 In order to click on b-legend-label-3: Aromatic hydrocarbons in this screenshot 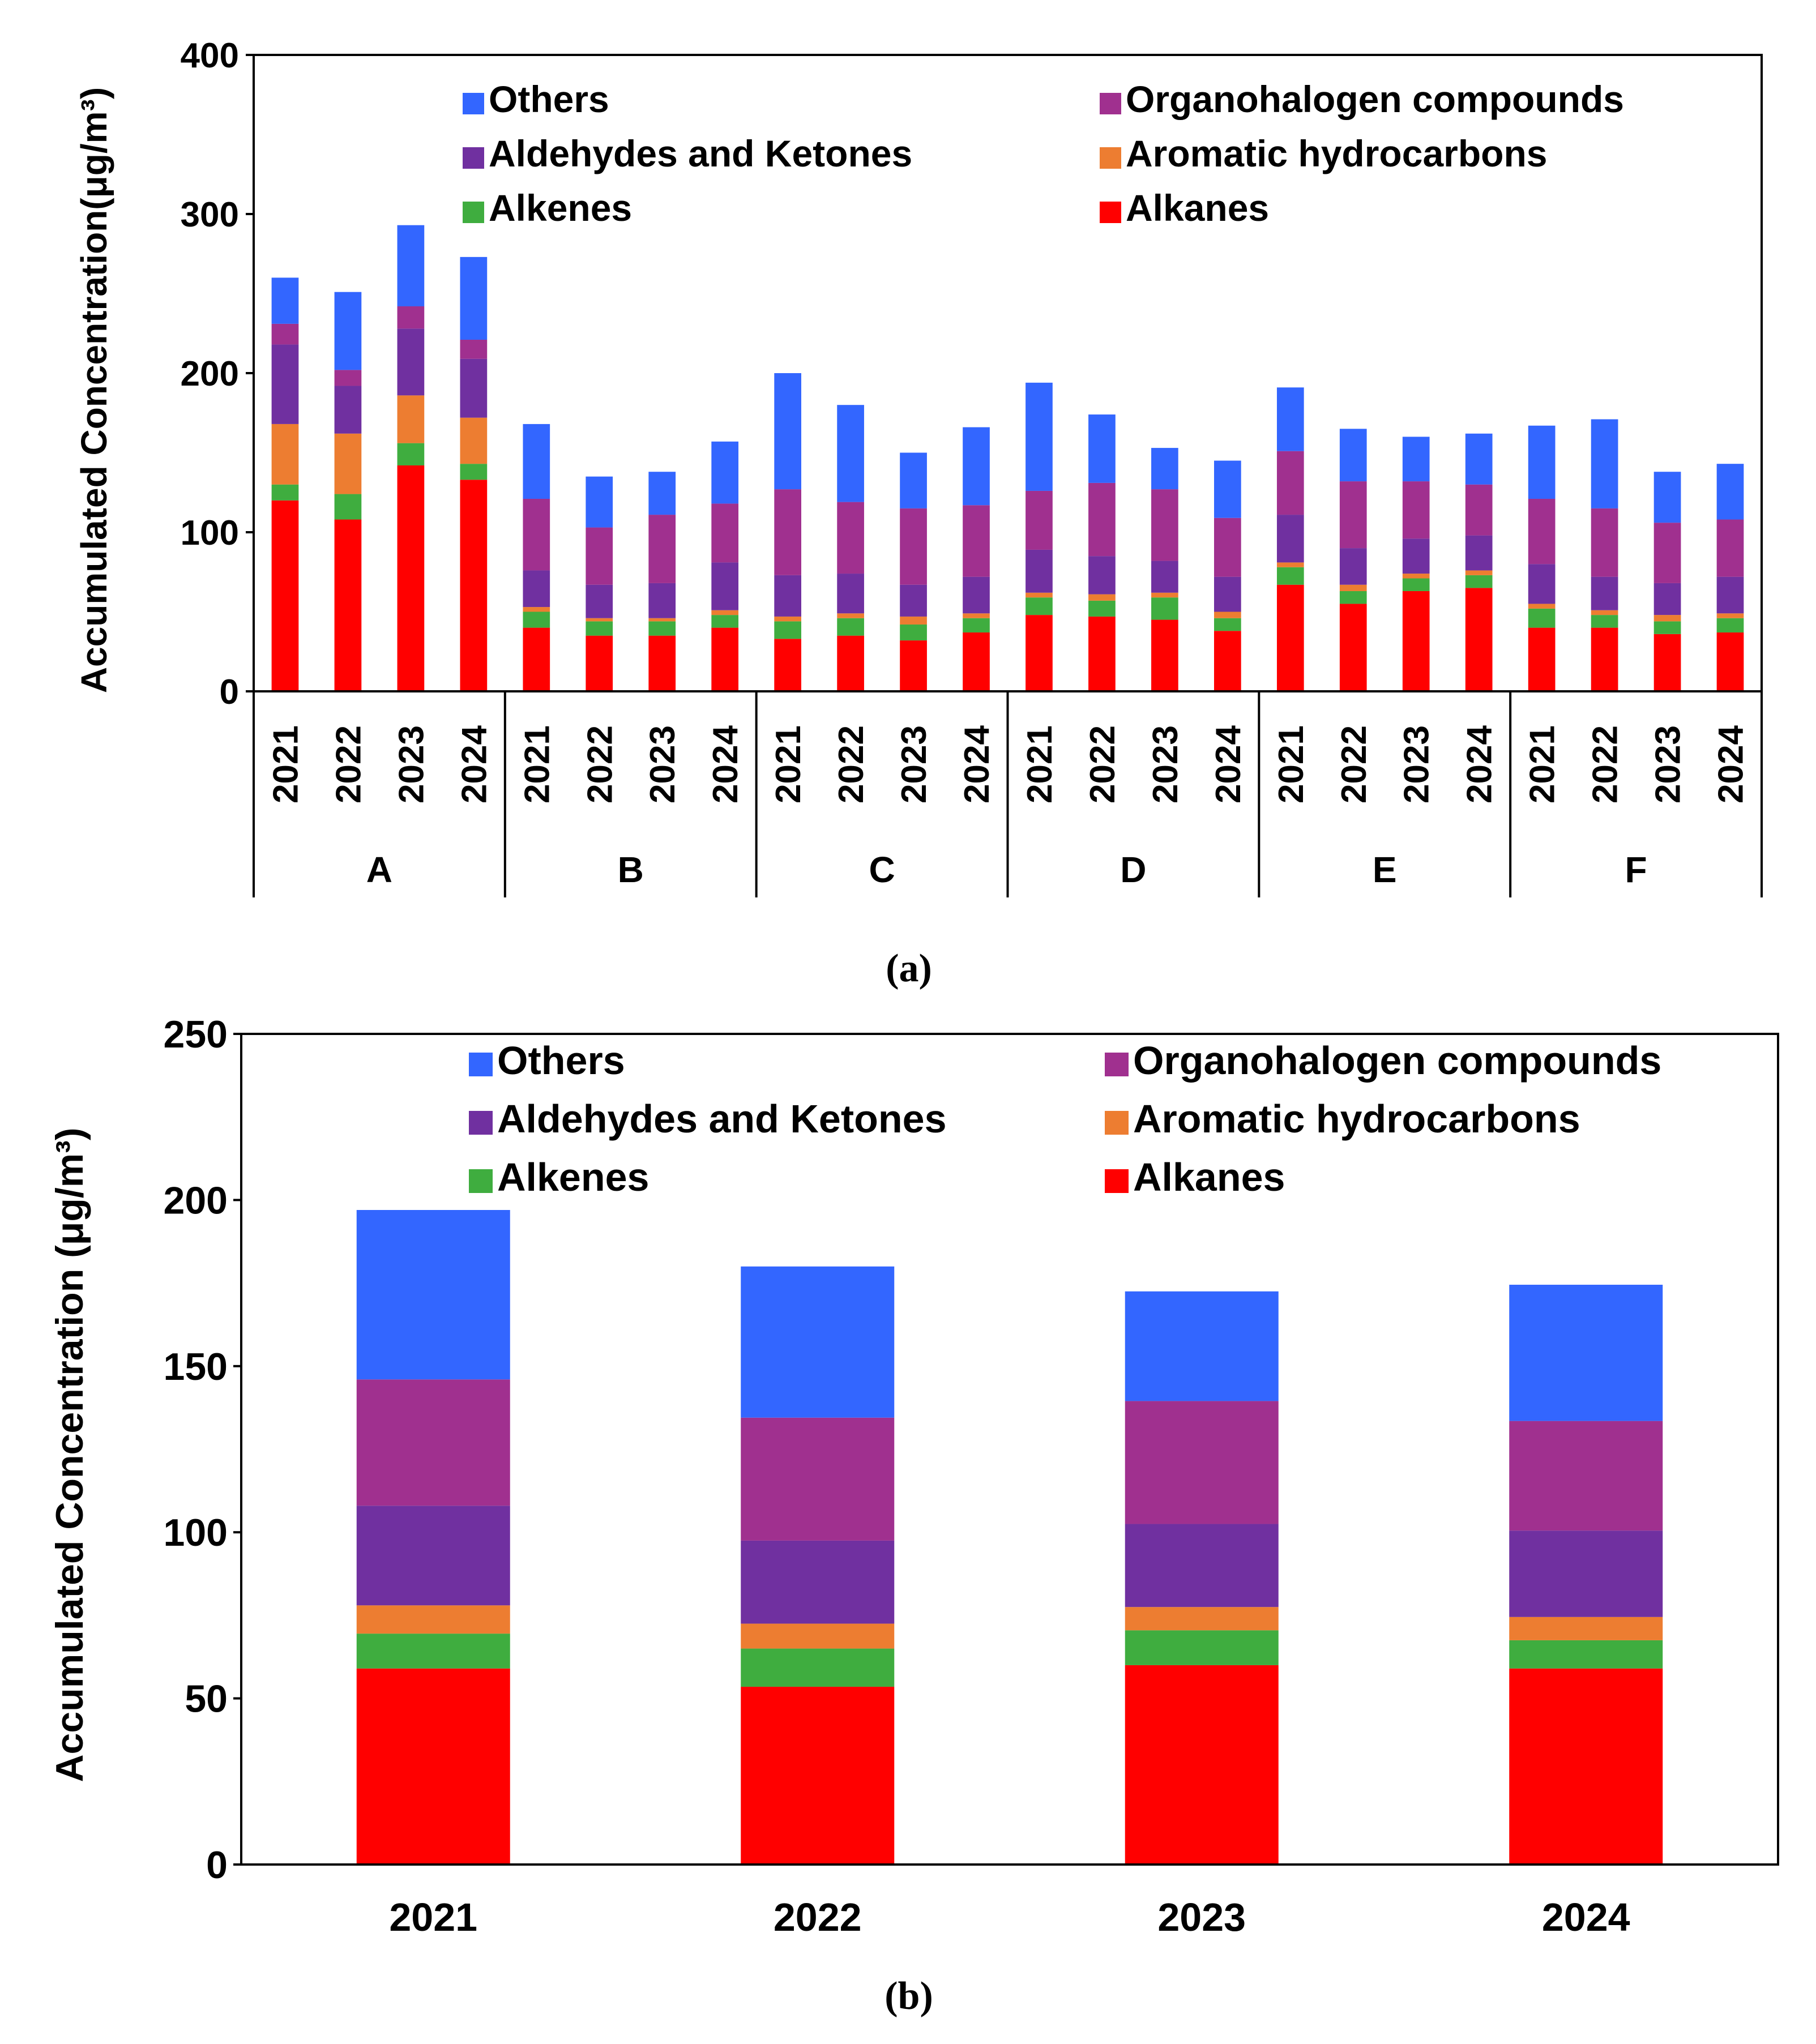, I will do `click(1356, 1119)`.